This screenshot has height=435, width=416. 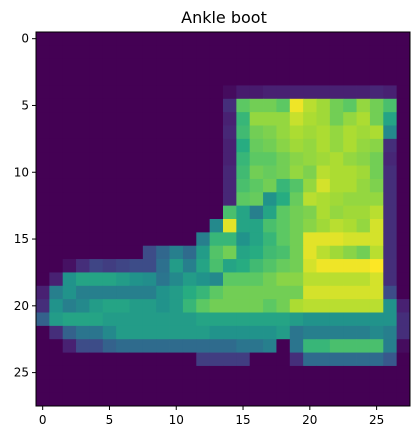 I want to click on y-axis: 0 5 10 15 20 25, so click(x=25, y=206).